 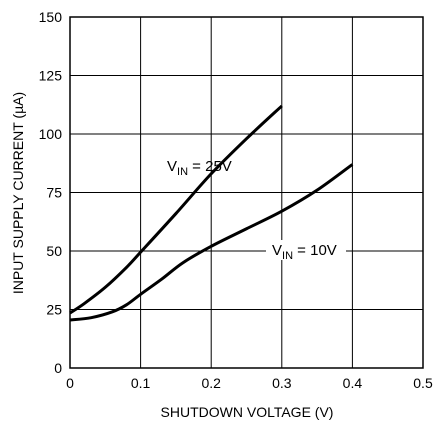 What do you see at coordinates (70, 383) in the screenshot?
I see `x-tick-label: 0` at bounding box center [70, 383].